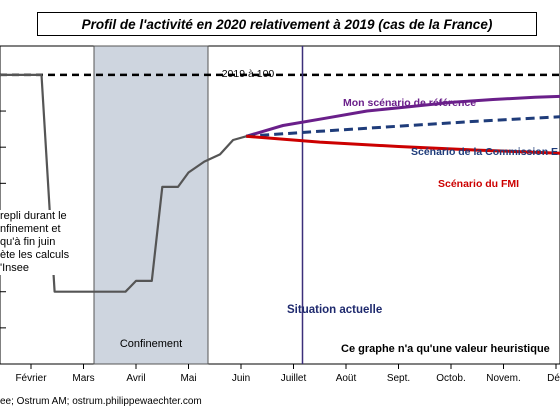 This screenshot has height=420, width=560. I want to click on reference-label: 2019 à 100, so click(248, 74).